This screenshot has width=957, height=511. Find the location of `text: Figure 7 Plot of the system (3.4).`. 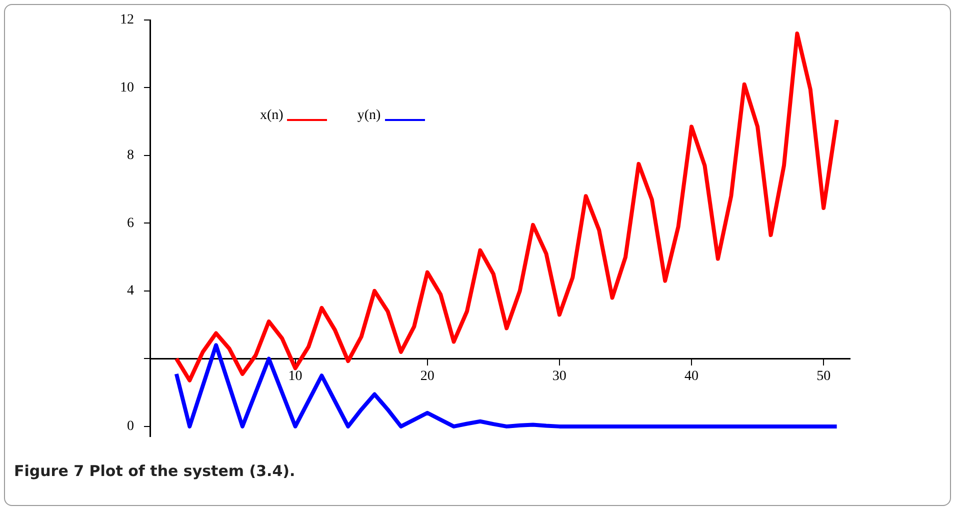

text: Figure 7 Plot of the system (3.4). is located at coordinates (155, 471).